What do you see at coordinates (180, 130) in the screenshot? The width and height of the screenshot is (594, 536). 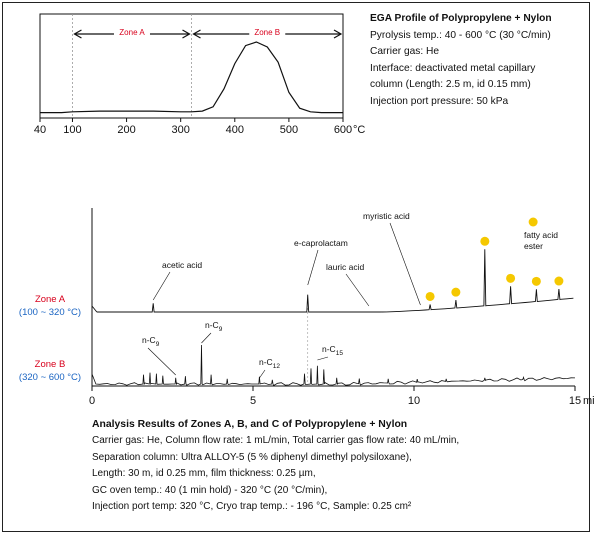 I see `ega-x-tick-label: 300` at bounding box center [180, 130].